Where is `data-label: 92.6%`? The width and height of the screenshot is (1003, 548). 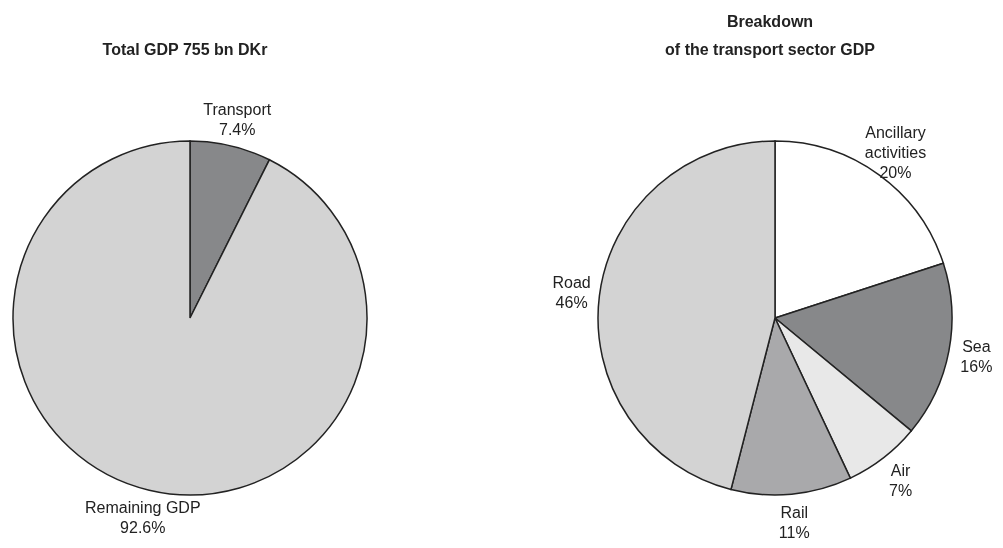 data-label: 92.6% is located at coordinates (143, 527).